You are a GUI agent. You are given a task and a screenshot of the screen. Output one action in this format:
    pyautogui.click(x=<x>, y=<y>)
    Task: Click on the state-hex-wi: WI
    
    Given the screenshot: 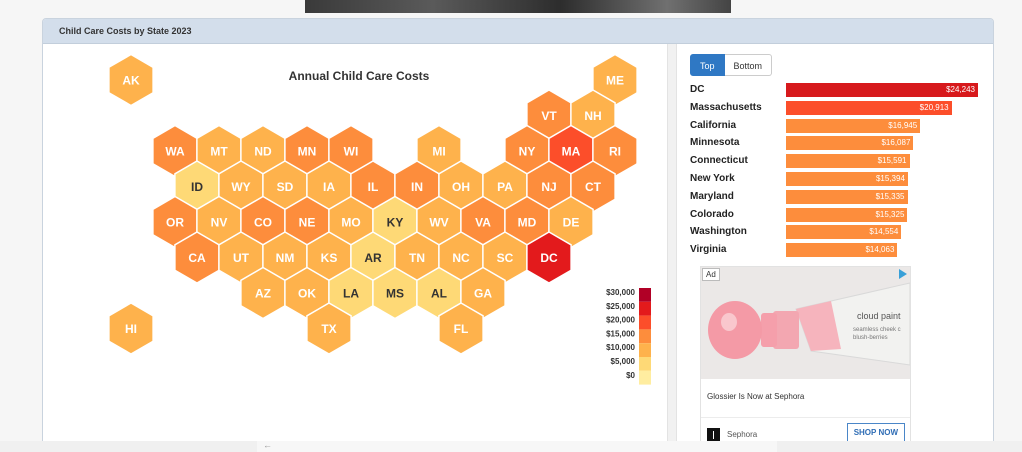 What is the action you would take?
    pyautogui.click(x=351, y=151)
    